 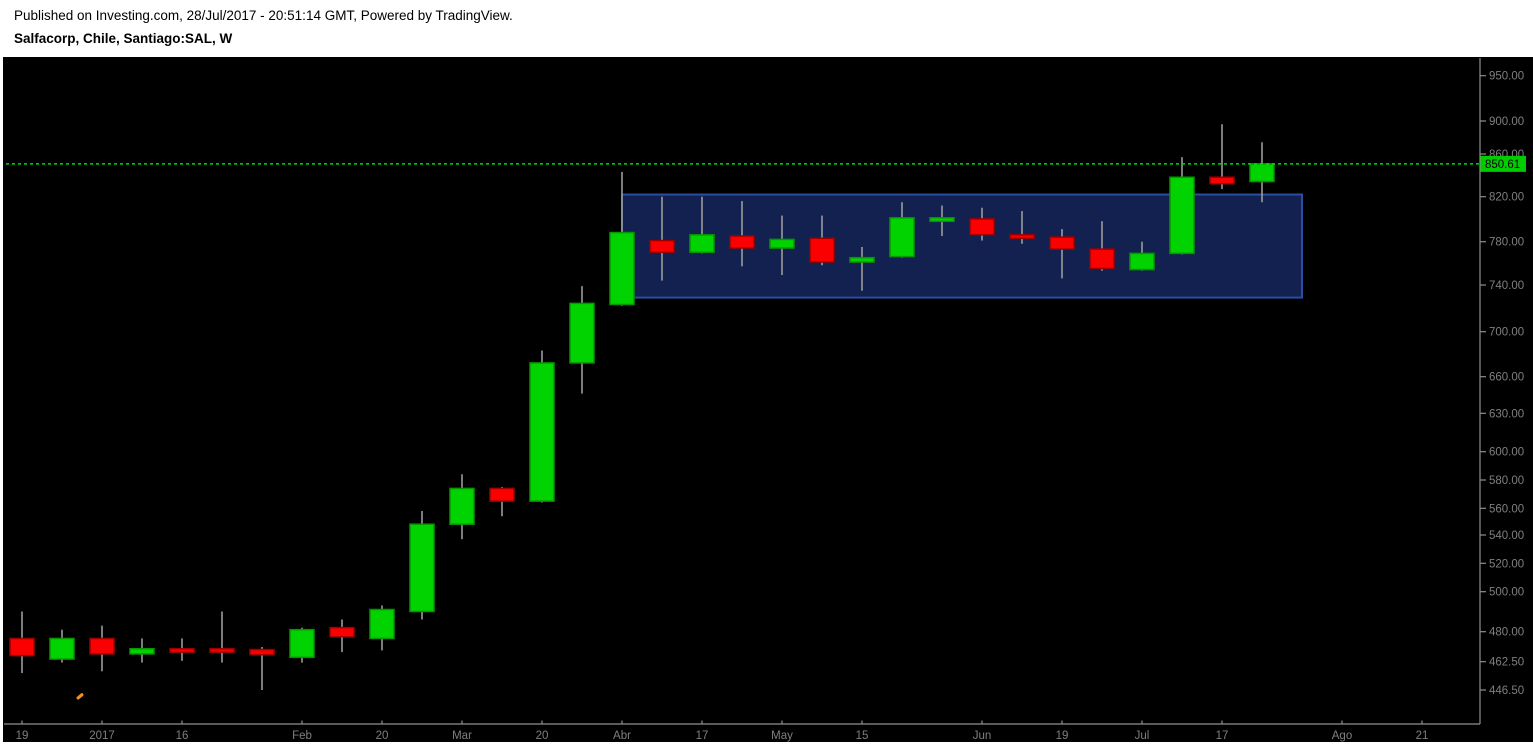 What do you see at coordinates (1506, 453) in the screenshot?
I see `y-axis-label: 600.00` at bounding box center [1506, 453].